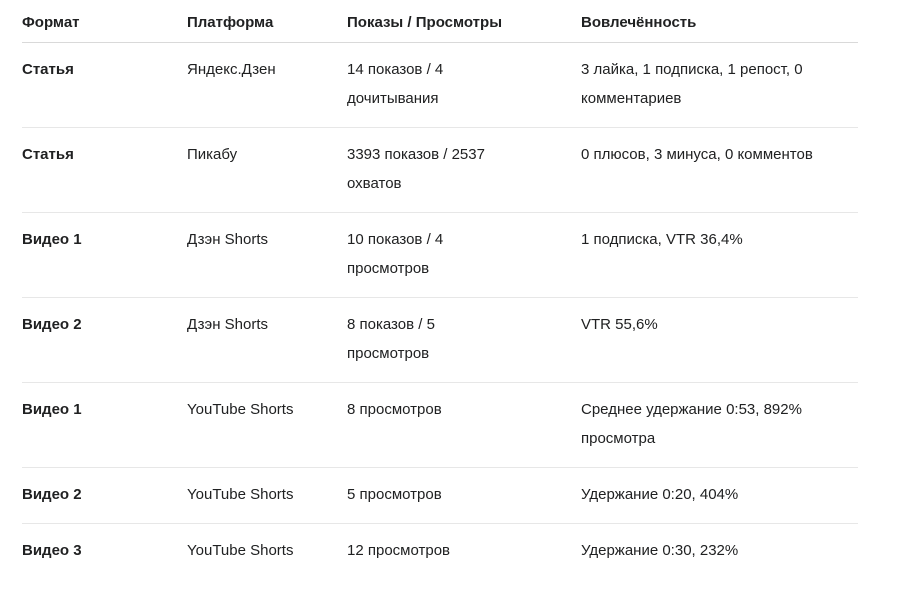 This screenshot has width=900, height=599. Describe the element at coordinates (719, 340) in the screenshot. I see `cell-engagement: VTR 55,6%` at that location.